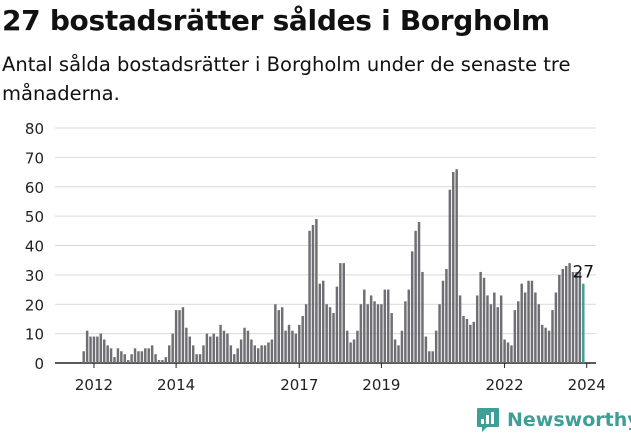 Image resolution: width=631 pixels, height=439 pixels. I want to click on chart-title: 27 bostadsrätter såldes i Borgholm, so click(276, 20).